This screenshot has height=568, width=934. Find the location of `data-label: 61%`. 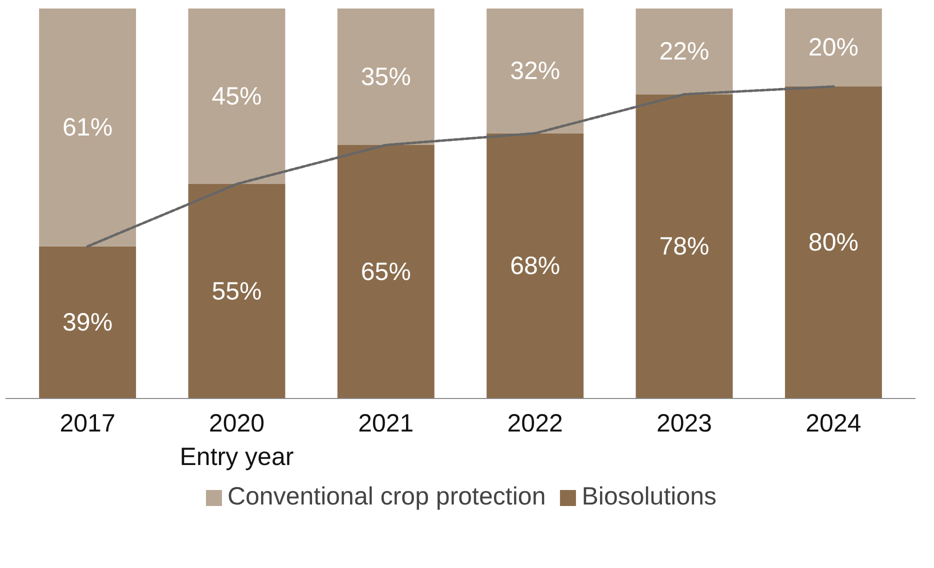

data-label: 61% is located at coordinates (87, 127).